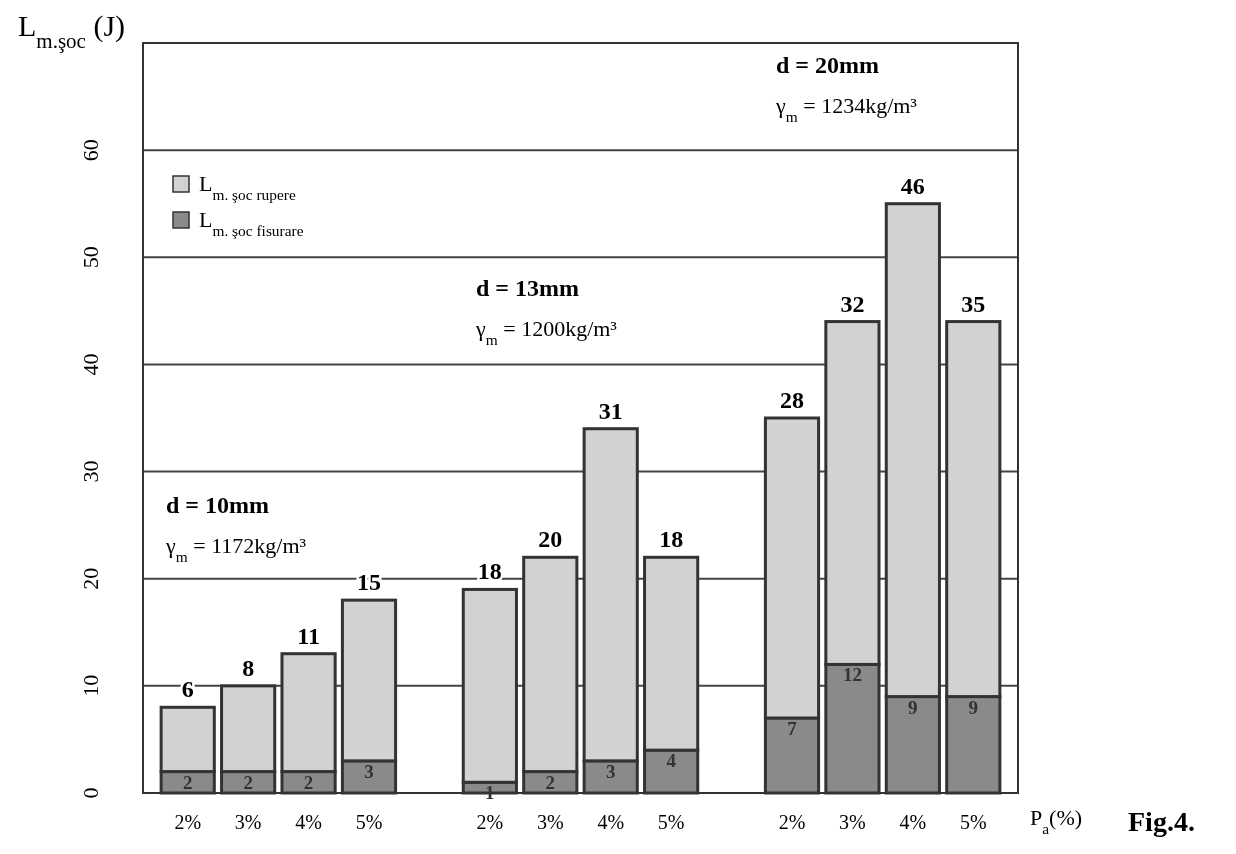  Describe the element at coordinates (90, 578) in the screenshot. I see `y-tick-label: 20` at that location.